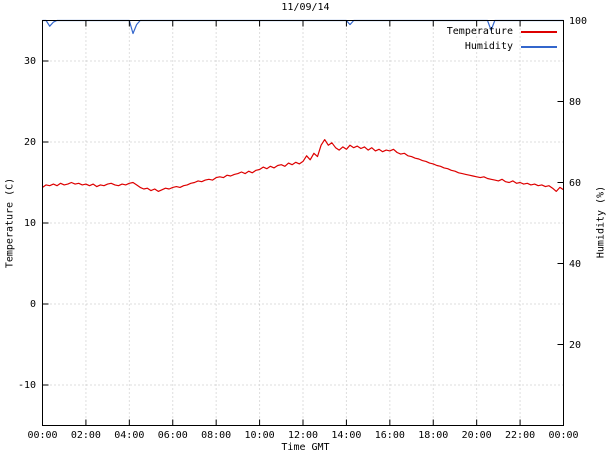 The height and width of the screenshot is (459, 611). I want to click on x-tick-label: 18:00, so click(433, 435).